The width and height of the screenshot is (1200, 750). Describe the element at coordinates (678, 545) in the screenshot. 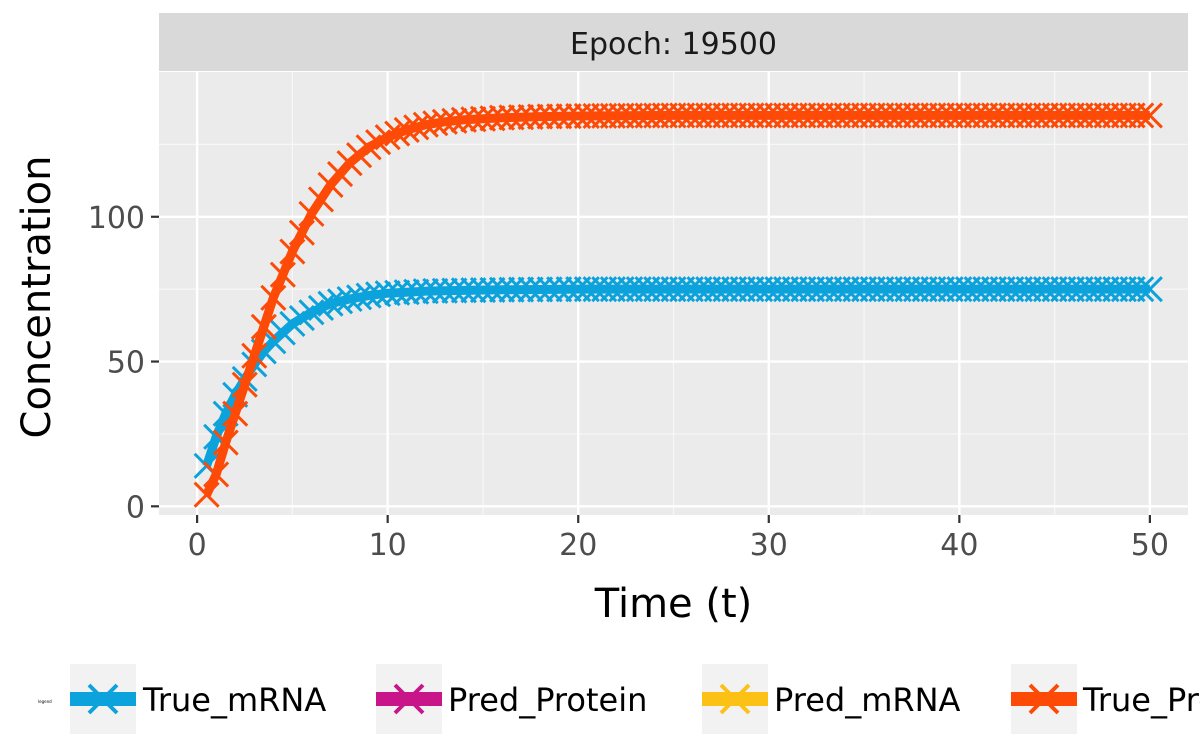

I see `x-axis-tick-labels: 0 10 20 30 40 50` at that location.